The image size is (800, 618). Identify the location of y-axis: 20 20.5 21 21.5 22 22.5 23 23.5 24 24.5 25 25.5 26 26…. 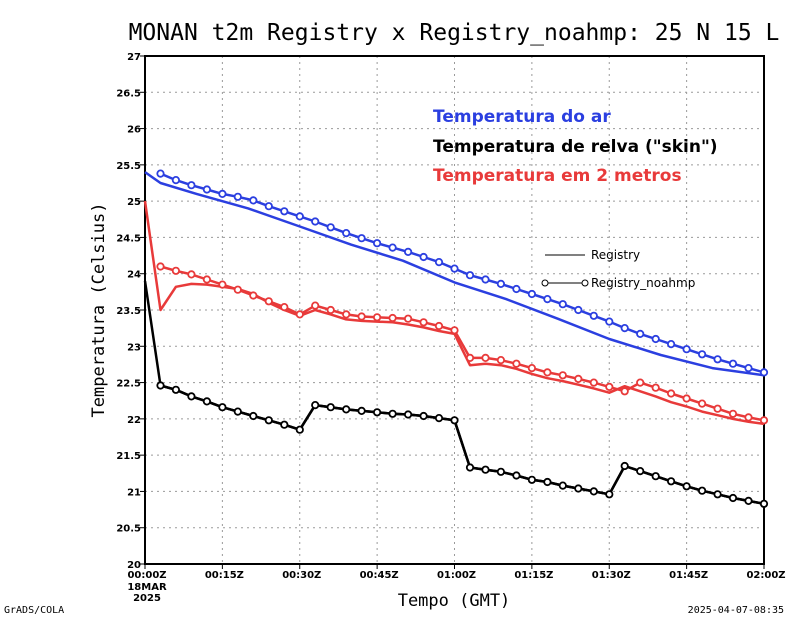
(130, 311).